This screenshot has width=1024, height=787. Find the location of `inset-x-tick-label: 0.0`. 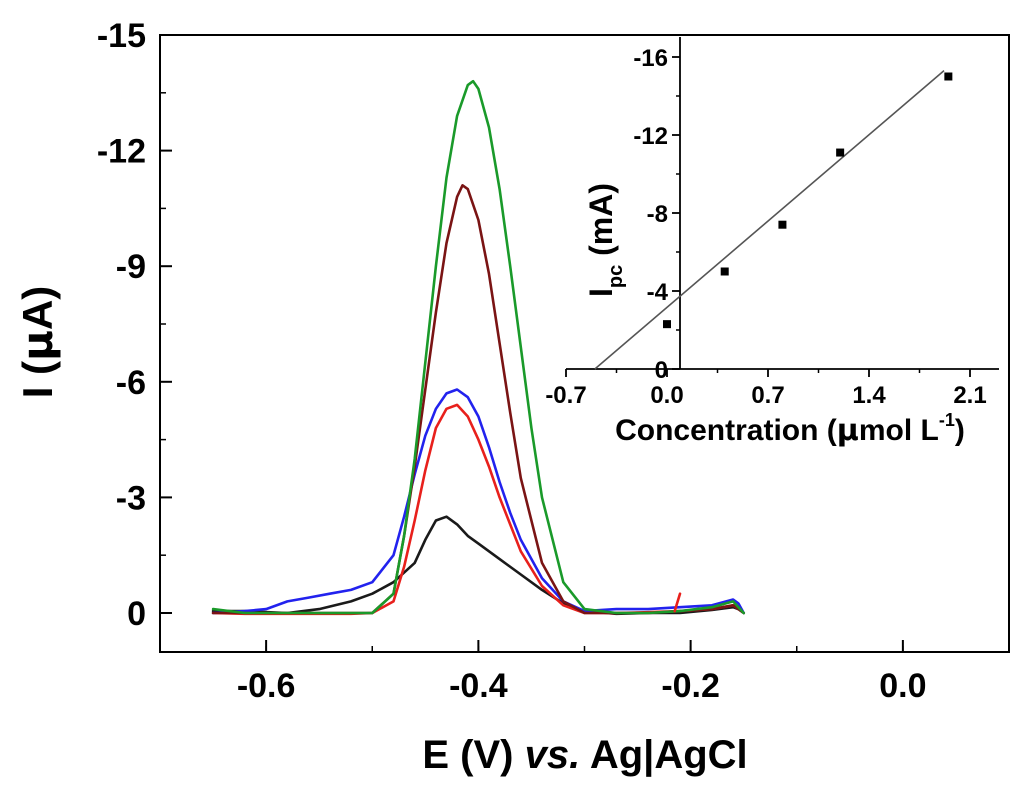

inset-x-tick-label: 0.0 is located at coordinates (666, 395).